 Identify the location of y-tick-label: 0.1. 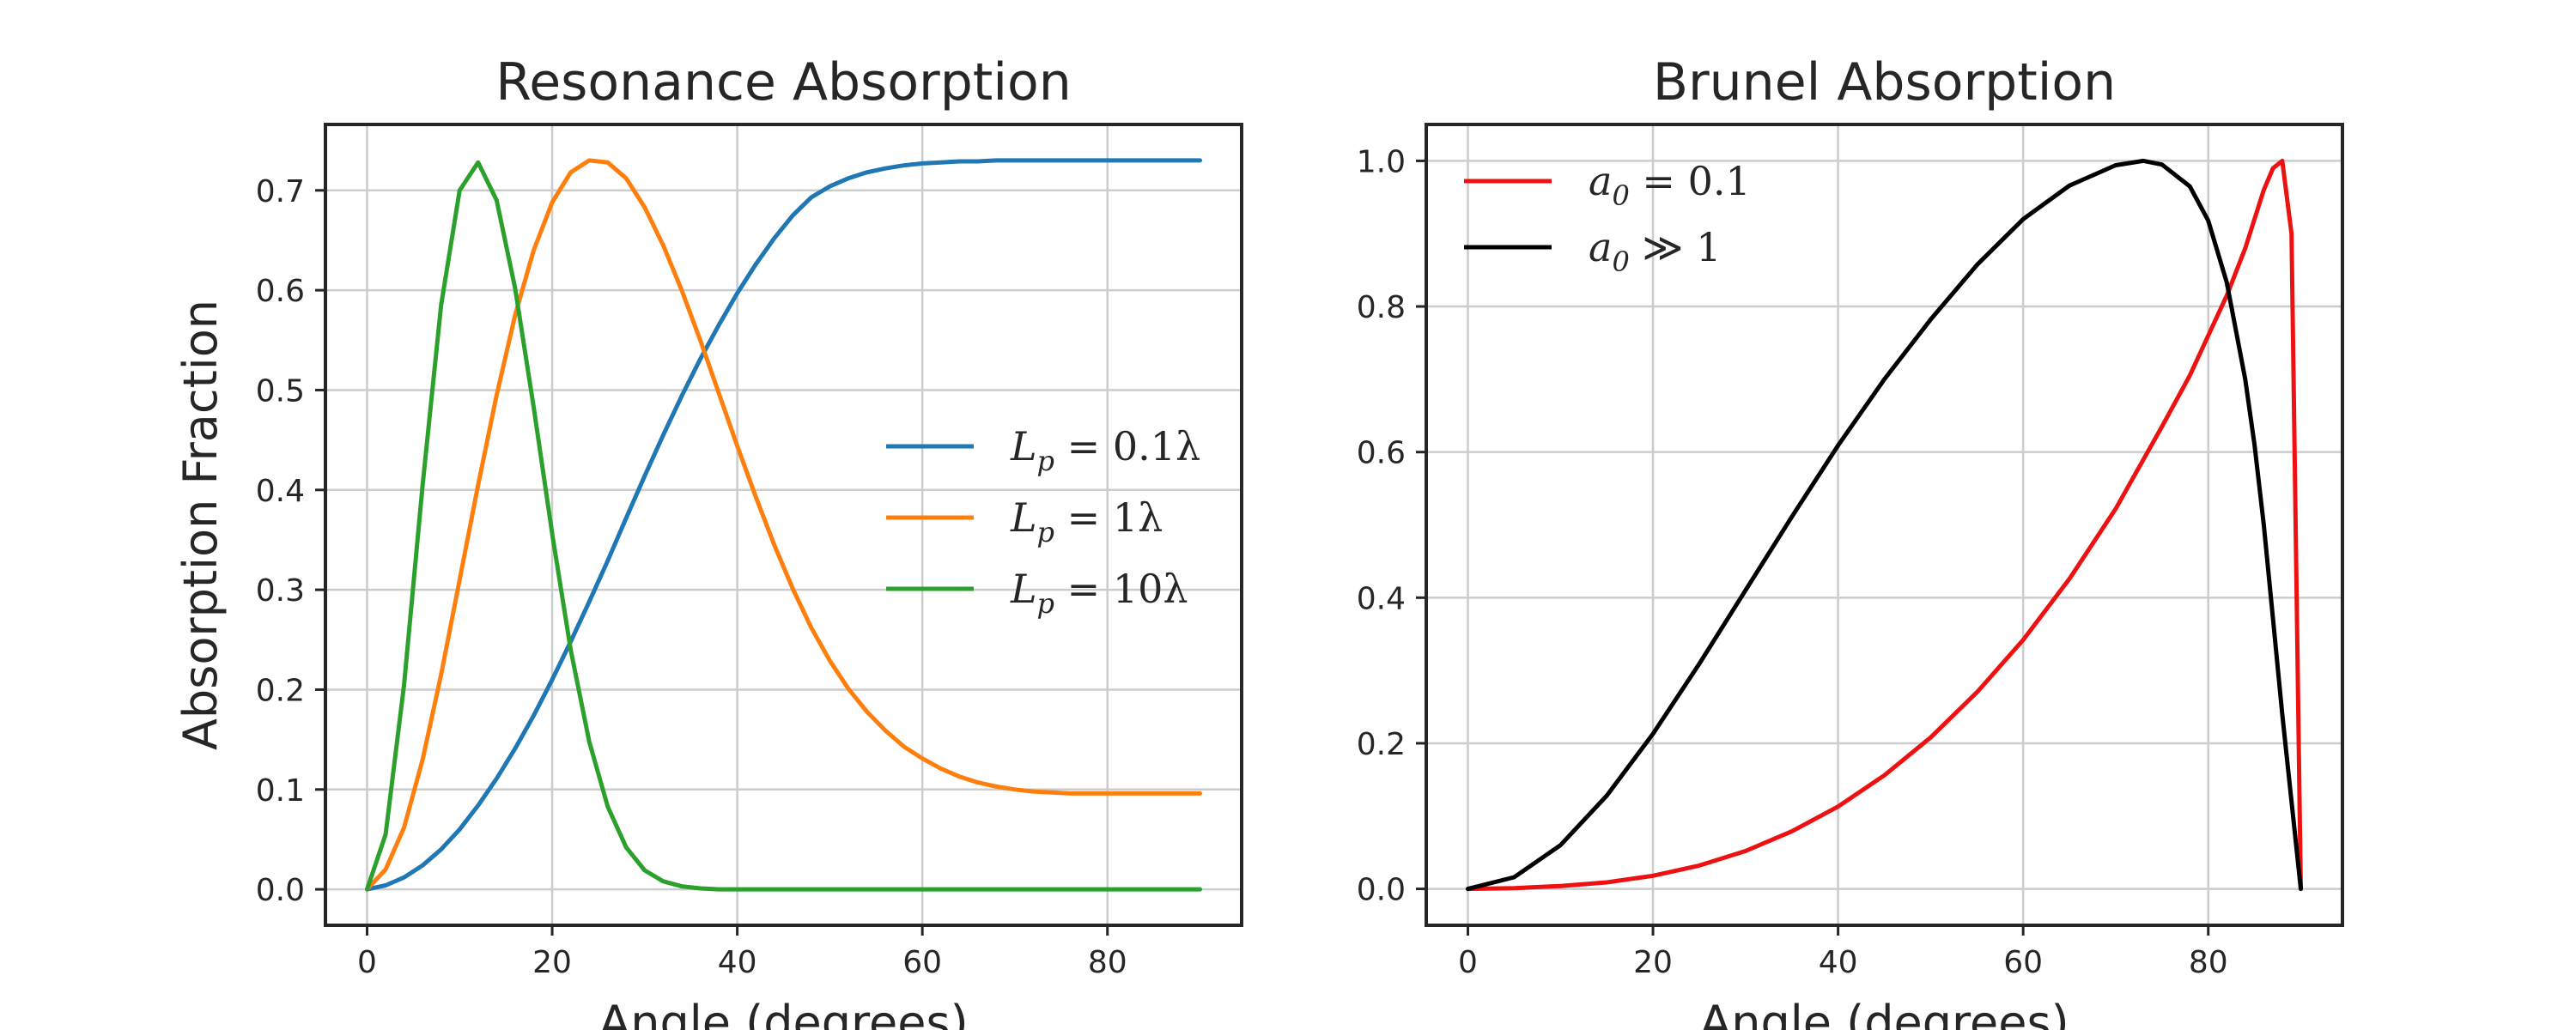
(280, 791).